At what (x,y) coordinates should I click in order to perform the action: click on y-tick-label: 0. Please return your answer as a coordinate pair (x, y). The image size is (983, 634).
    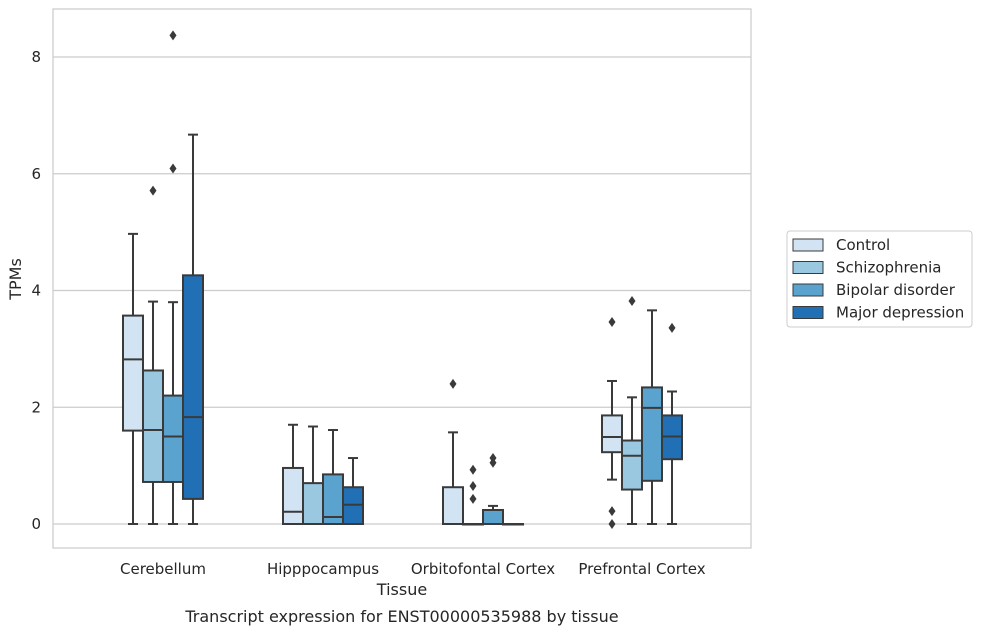
    Looking at the image, I should click on (36, 524).